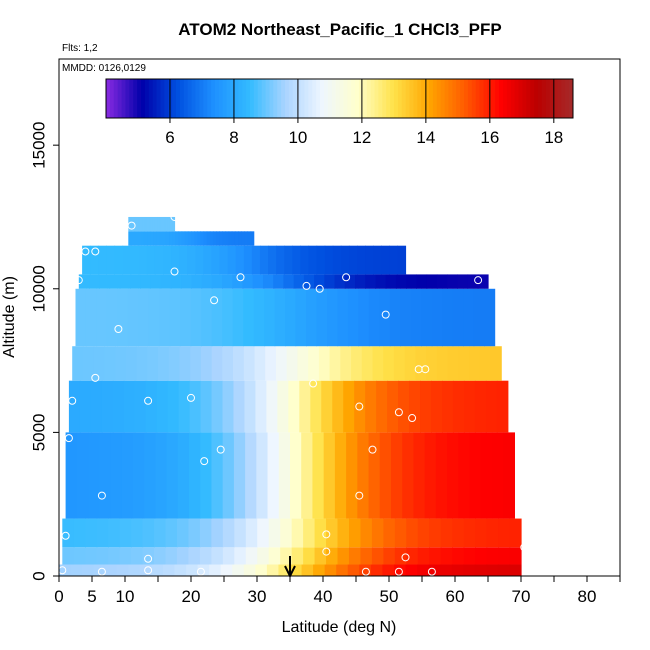  Describe the element at coordinates (455, 596) in the screenshot. I see `x-tick-label: 60` at that location.